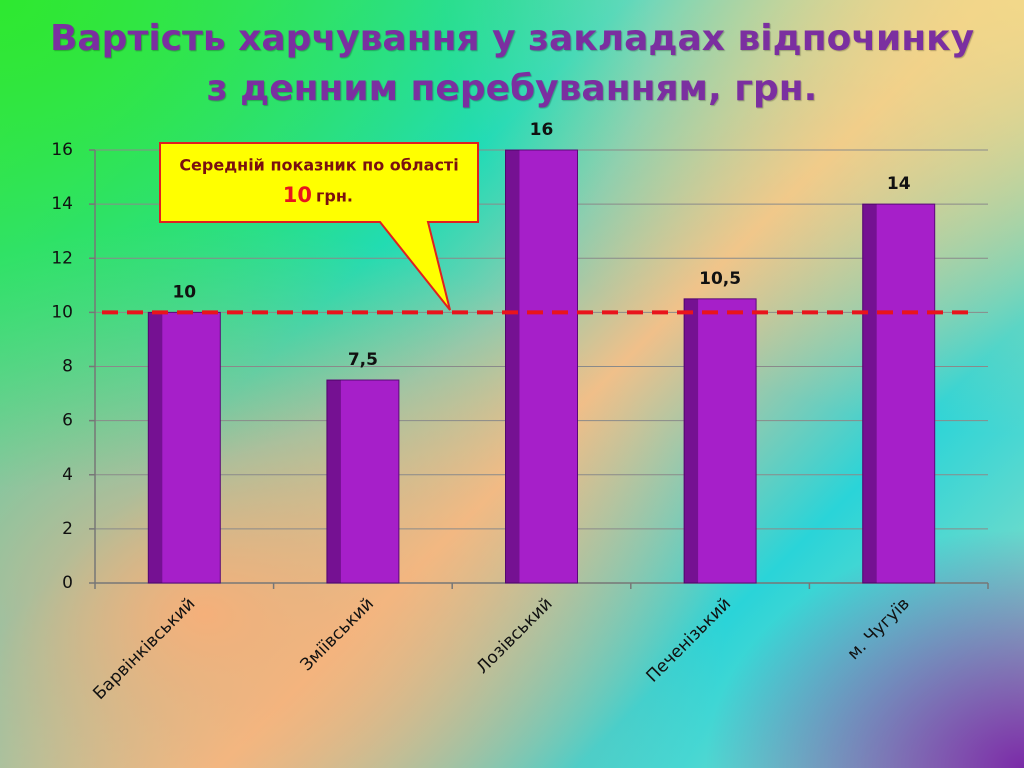 This screenshot has height=768, width=1024. What do you see at coordinates (899, 184) in the screenshot?
I see `value-label: 14` at bounding box center [899, 184].